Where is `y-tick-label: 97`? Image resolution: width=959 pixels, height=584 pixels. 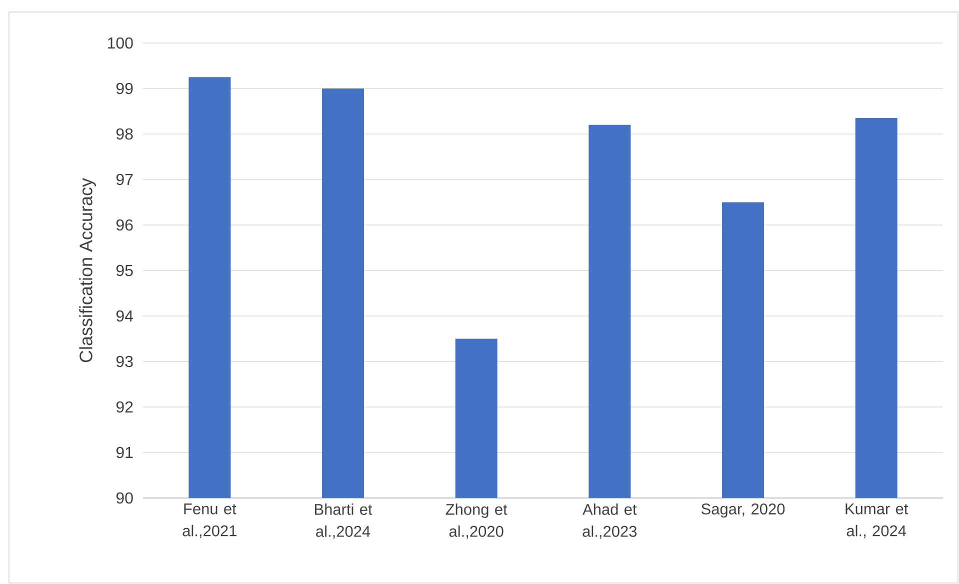 y-tick-label: 97 is located at coordinates (124, 180).